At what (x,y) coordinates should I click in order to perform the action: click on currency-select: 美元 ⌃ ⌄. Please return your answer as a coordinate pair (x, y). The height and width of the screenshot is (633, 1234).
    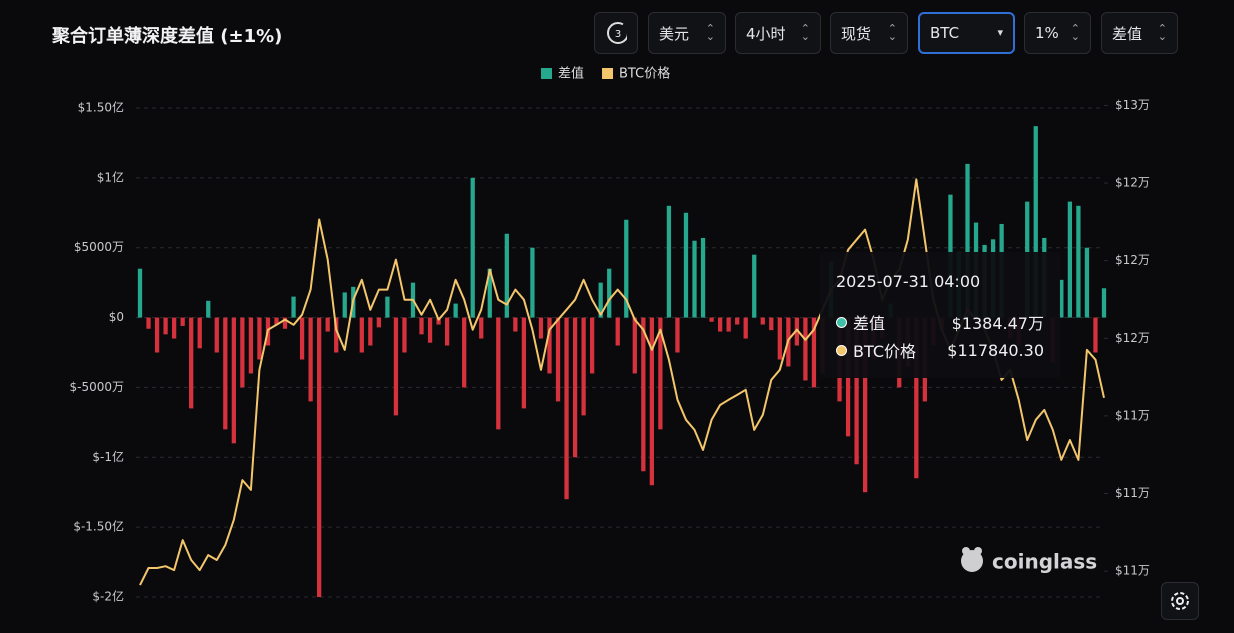
    Looking at the image, I should click on (687, 33).